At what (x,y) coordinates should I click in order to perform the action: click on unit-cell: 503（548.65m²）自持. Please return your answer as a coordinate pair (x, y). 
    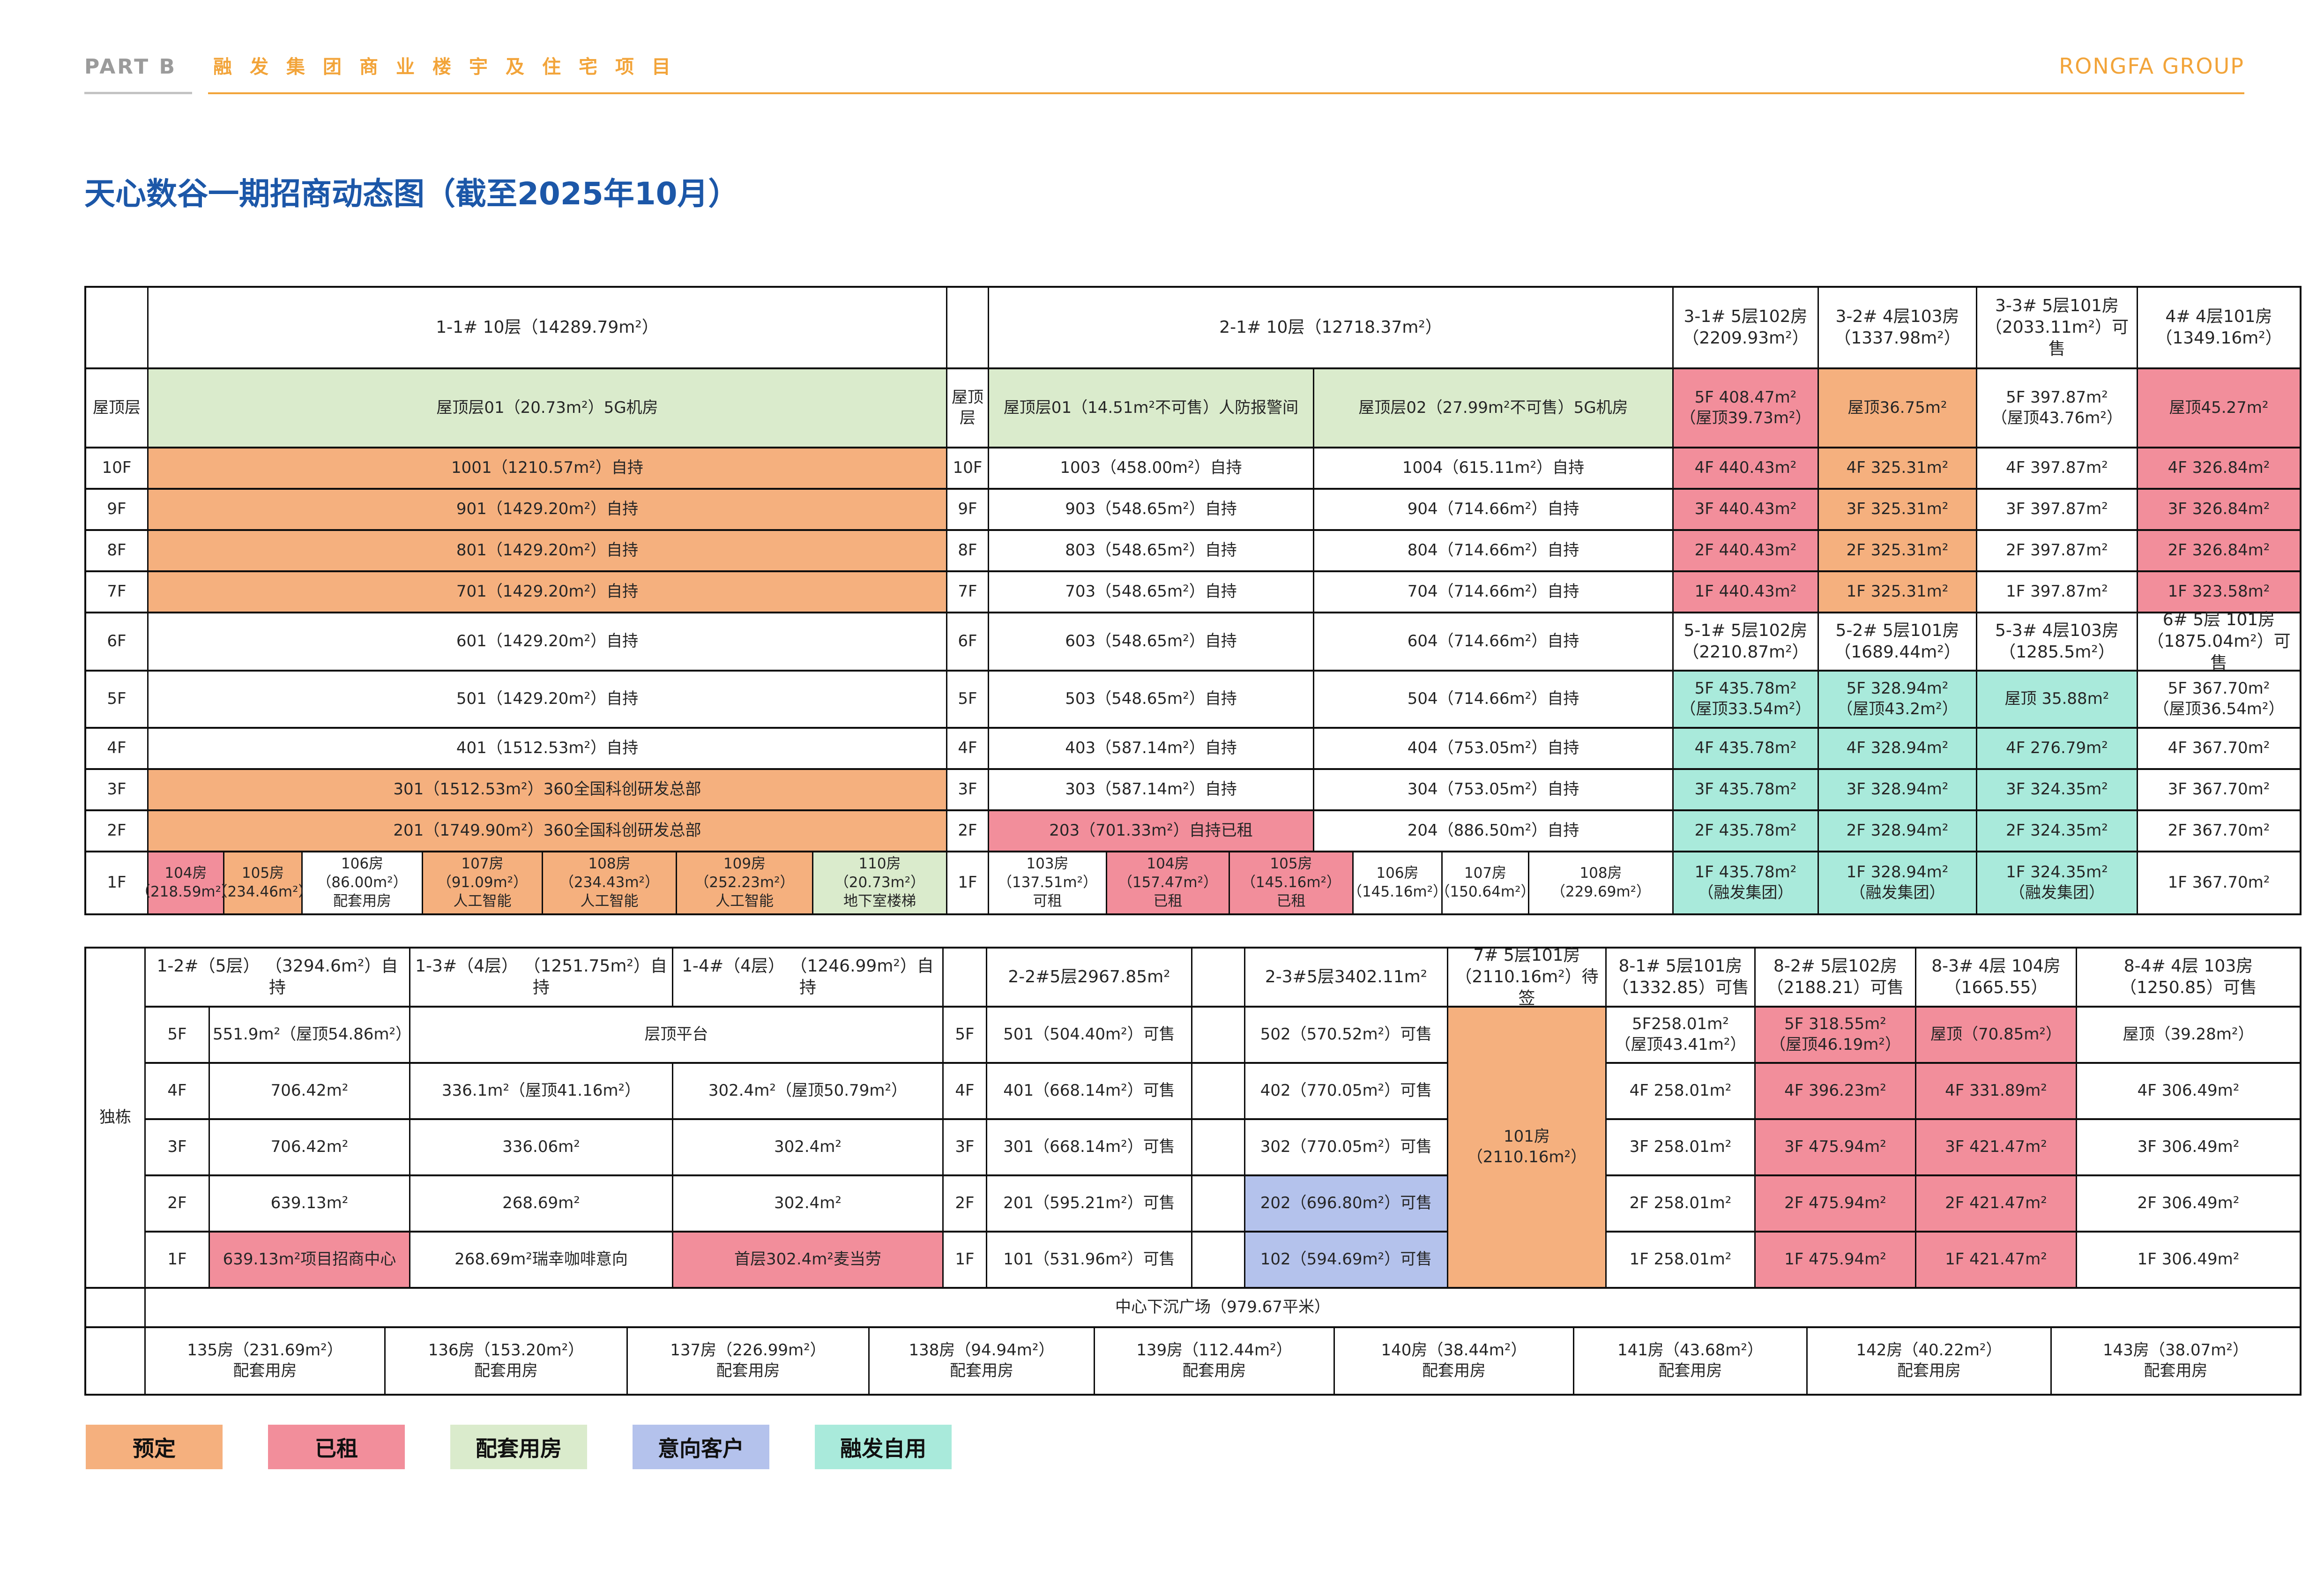
    Looking at the image, I should click on (1151, 700).